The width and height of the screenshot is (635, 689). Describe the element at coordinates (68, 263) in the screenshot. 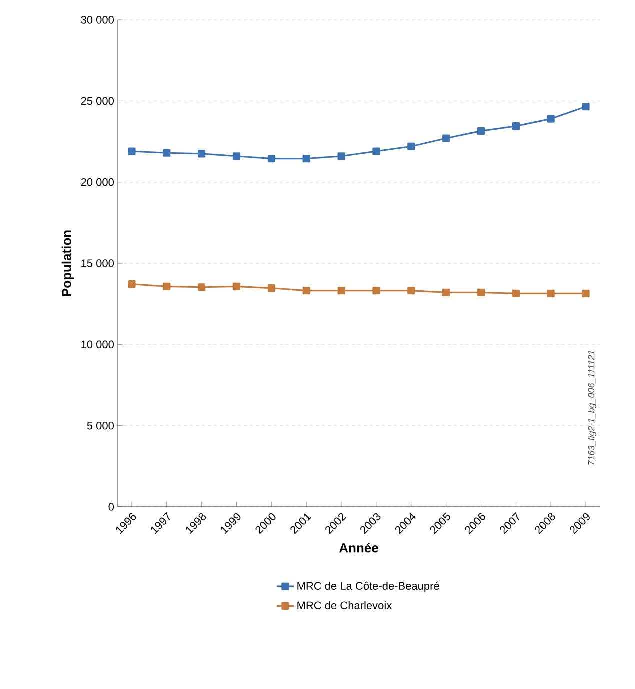

I see `y-axis-title: Population` at that location.